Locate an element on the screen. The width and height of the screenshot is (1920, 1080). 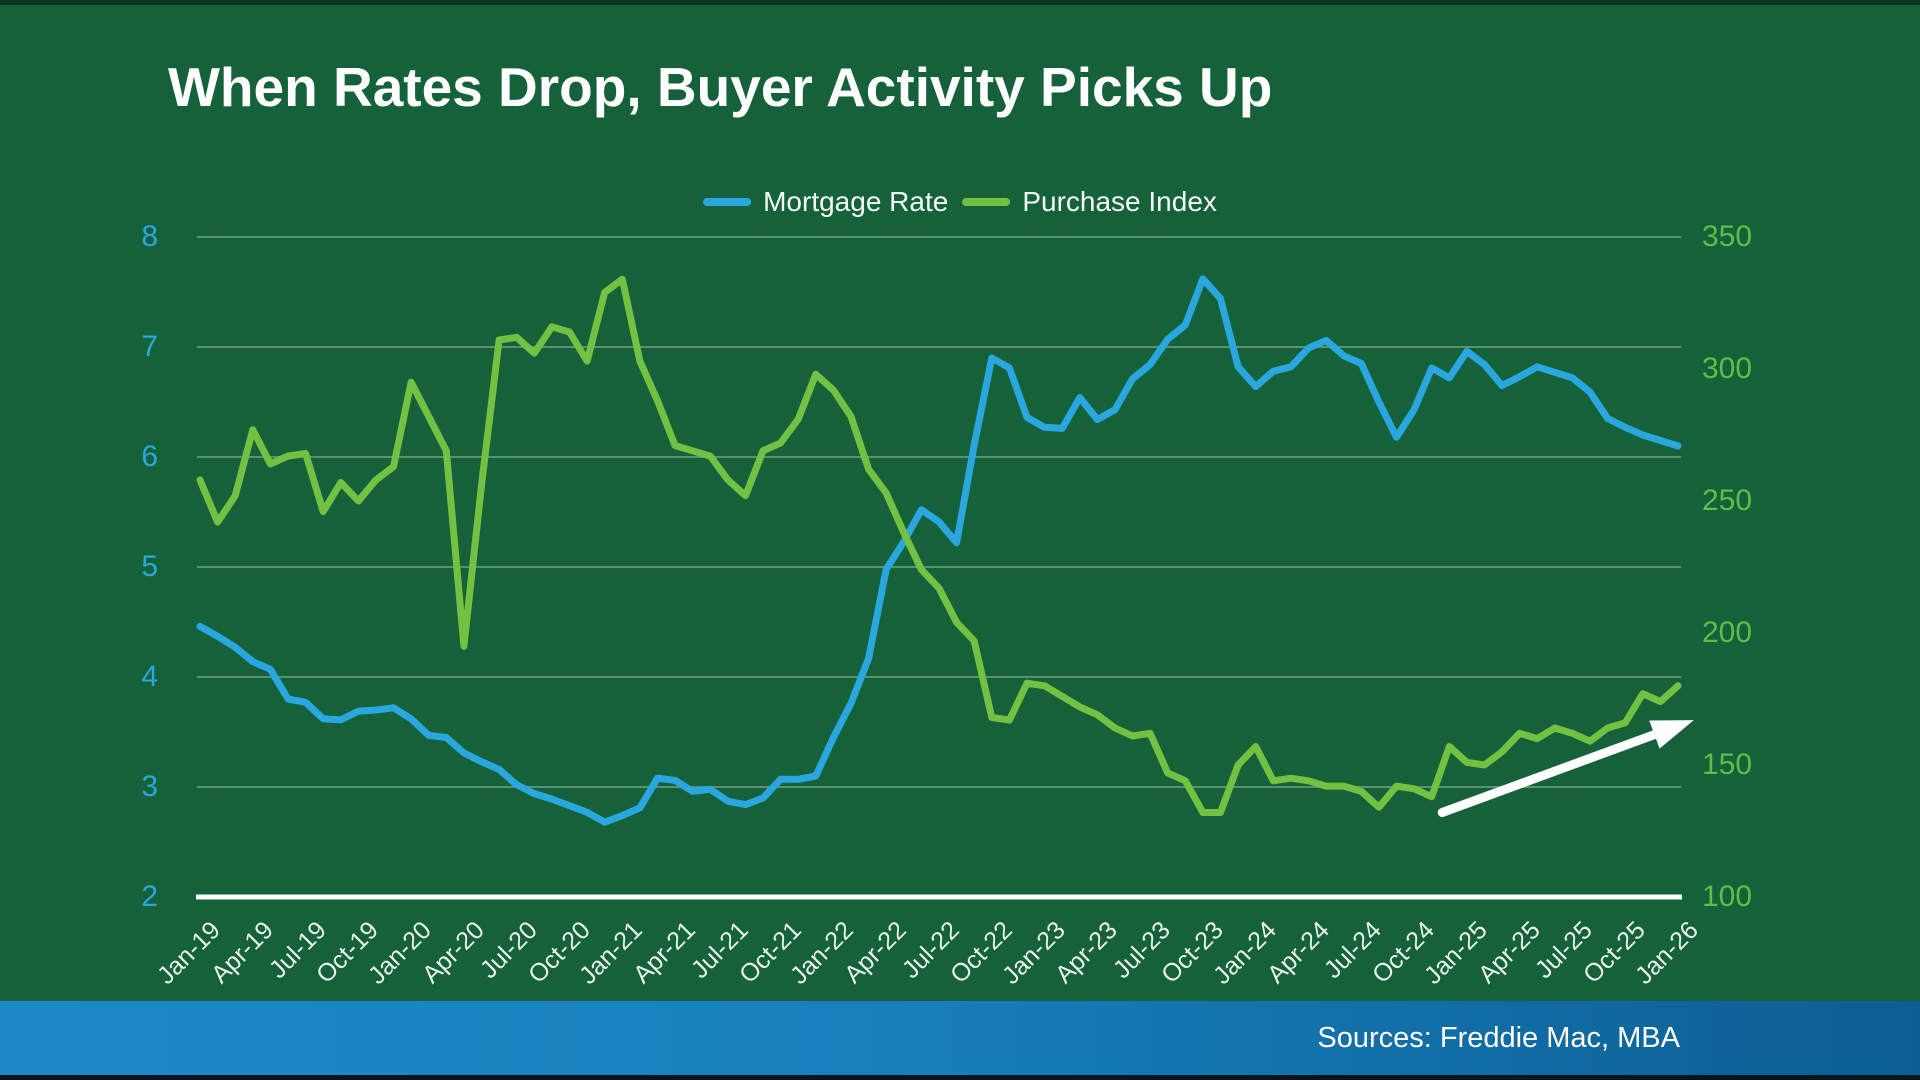
legend-label-mortgage-rate: Mortgage Rate is located at coordinates (856, 201).